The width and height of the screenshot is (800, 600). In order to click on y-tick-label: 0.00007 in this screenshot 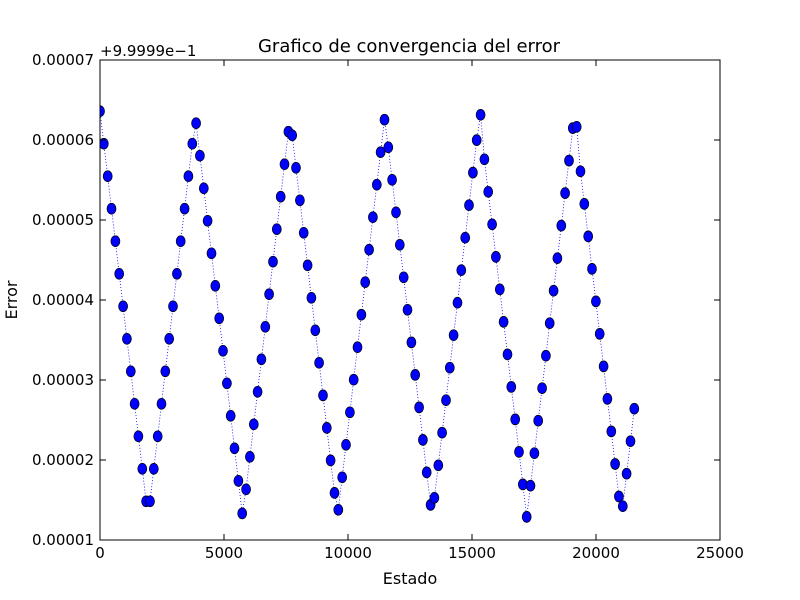, I will do `click(63, 60)`.